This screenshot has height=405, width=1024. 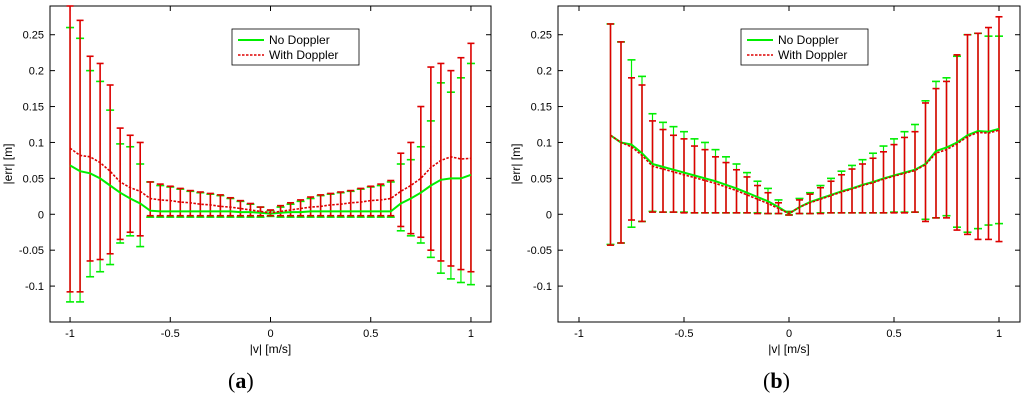 What do you see at coordinates (241, 380) in the screenshot?
I see `panel-label-a: (a)` at bounding box center [241, 380].